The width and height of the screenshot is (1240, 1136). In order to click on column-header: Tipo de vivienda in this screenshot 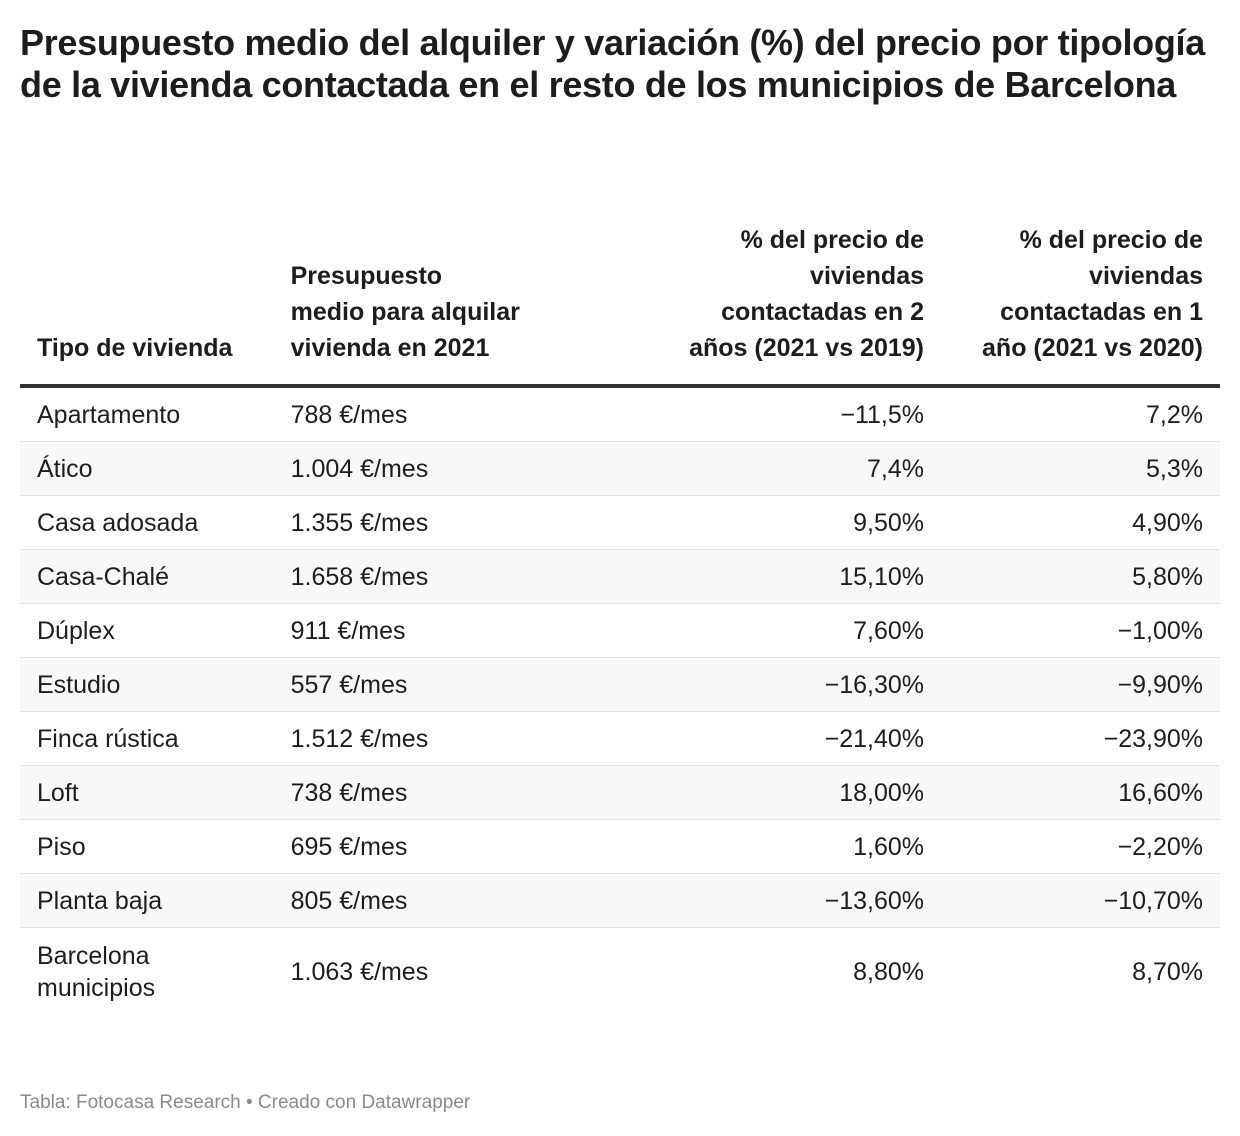, I will do `click(147, 305)`.